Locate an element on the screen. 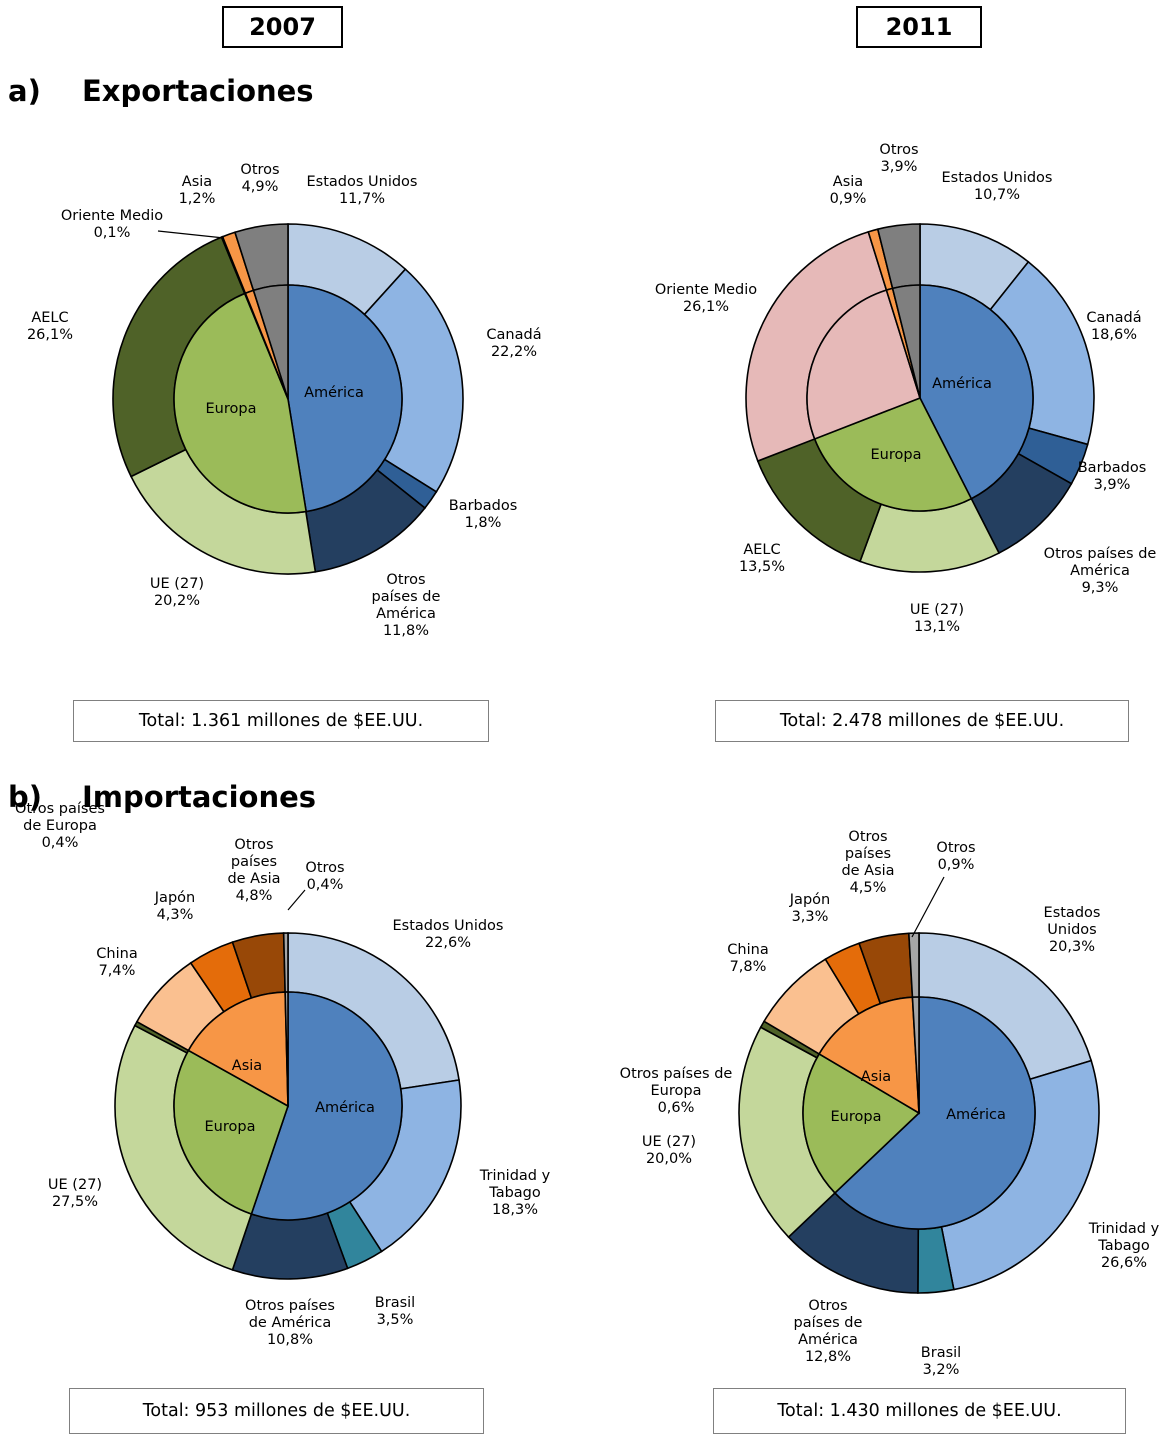 This screenshot has width=1169, height=1434. slice-label-estados-unidos-0: Estados Unidos 10,7% is located at coordinates (997, 186).